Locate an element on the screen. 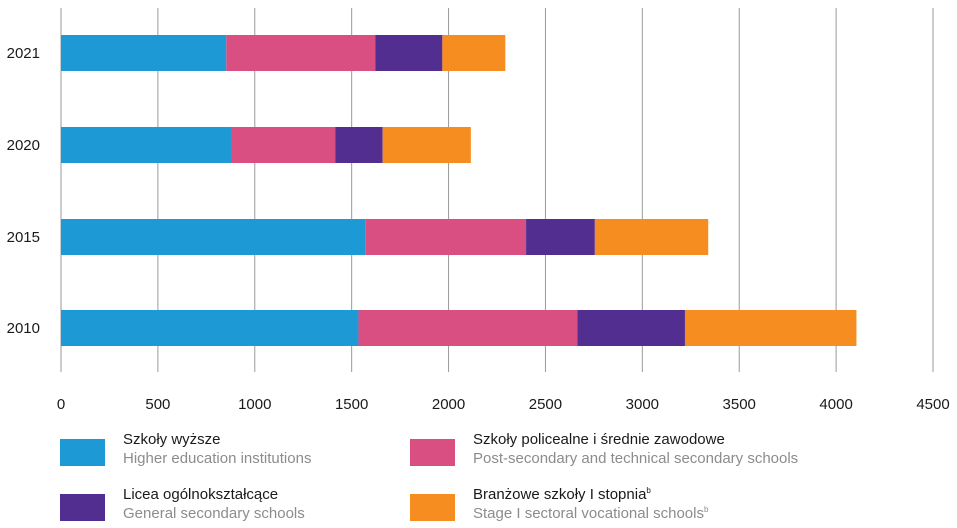  x-tick-label: 0 is located at coordinates (61, 404).